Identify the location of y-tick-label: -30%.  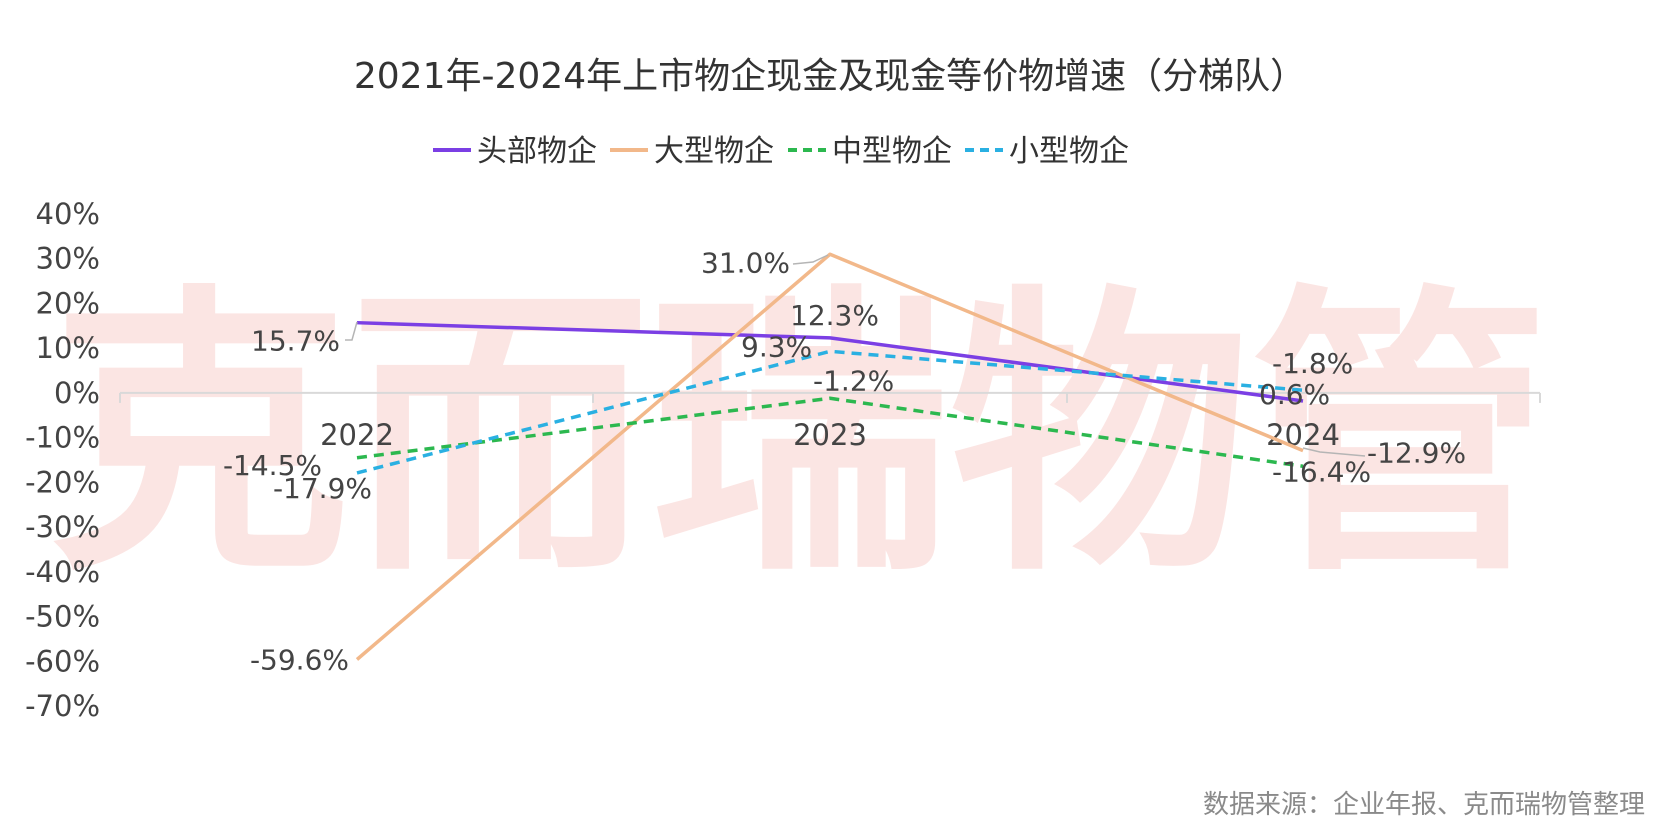
(62, 527).